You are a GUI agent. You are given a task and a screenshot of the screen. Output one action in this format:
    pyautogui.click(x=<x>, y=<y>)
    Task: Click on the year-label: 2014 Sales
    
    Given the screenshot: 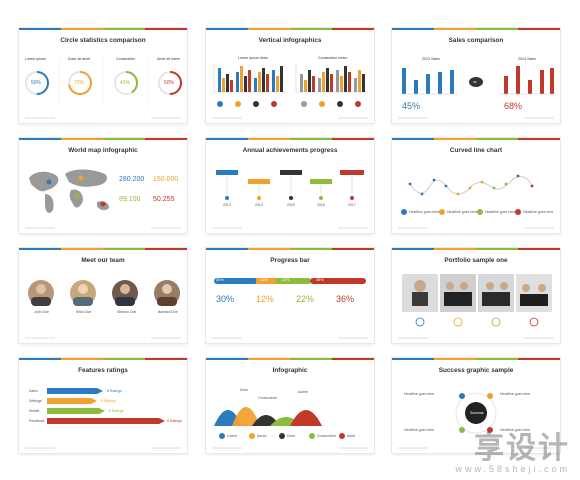 What is the action you would take?
    pyautogui.click(x=527, y=59)
    